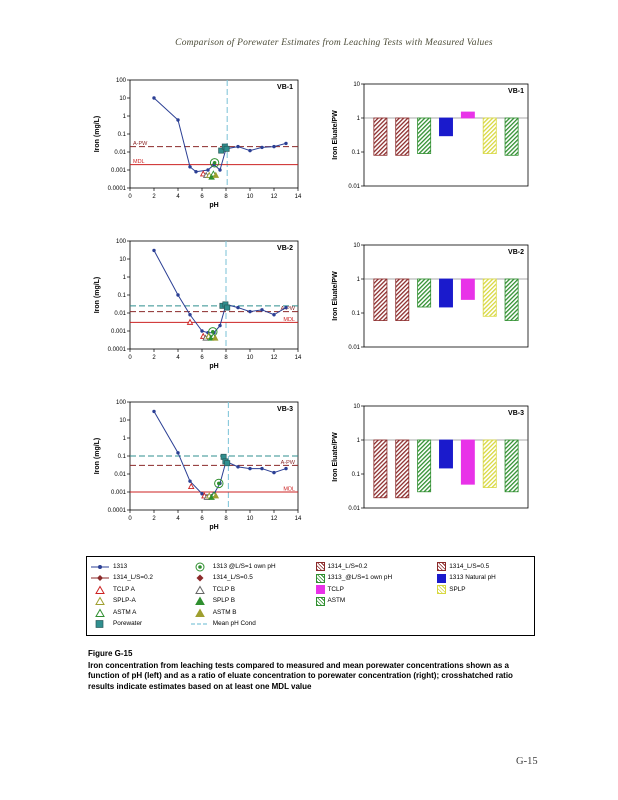  Describe the element at coordinates (376, 567) in the screenshot. I see `legend-item: 1314_L/S=0.2` at that location.